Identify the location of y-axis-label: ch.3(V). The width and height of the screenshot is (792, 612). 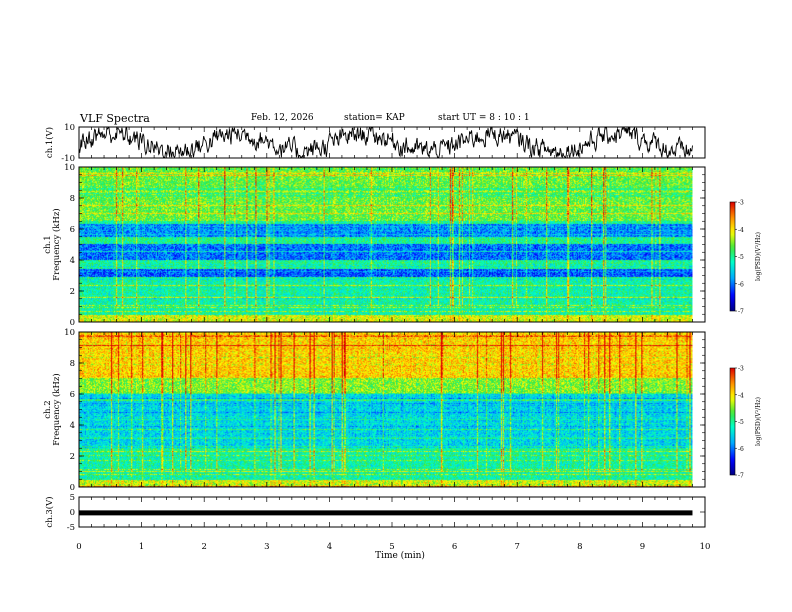
(49, 511).